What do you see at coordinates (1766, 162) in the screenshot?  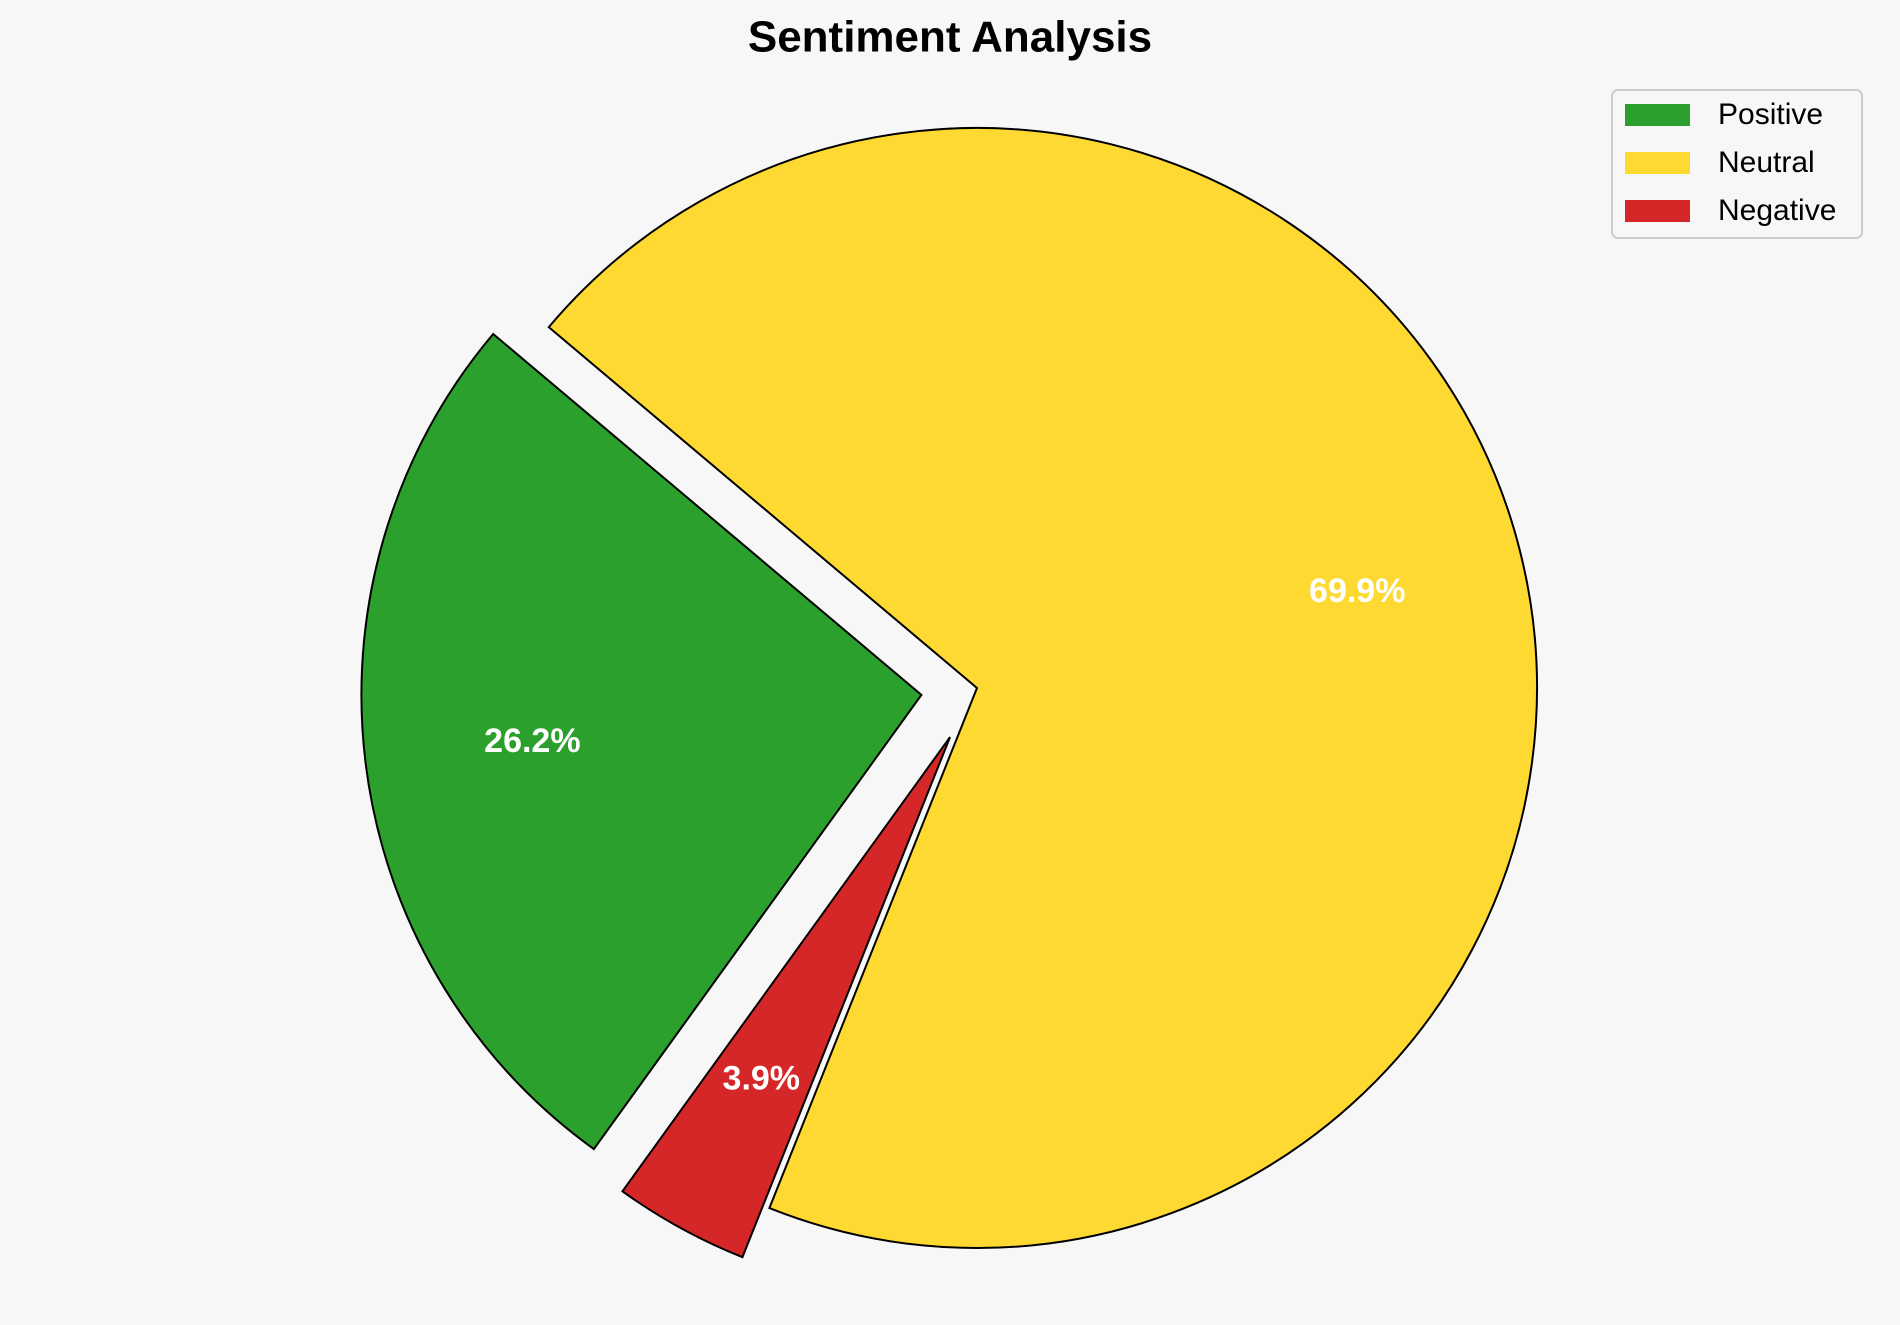 I see `legend-label: Neutral` at bounding box center [1766, 162].